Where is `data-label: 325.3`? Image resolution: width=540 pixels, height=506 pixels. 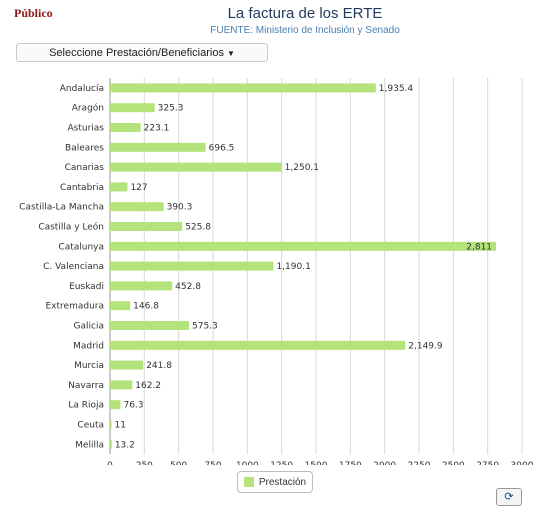 data-label: 325.3 is located at coordinates (171, 109).